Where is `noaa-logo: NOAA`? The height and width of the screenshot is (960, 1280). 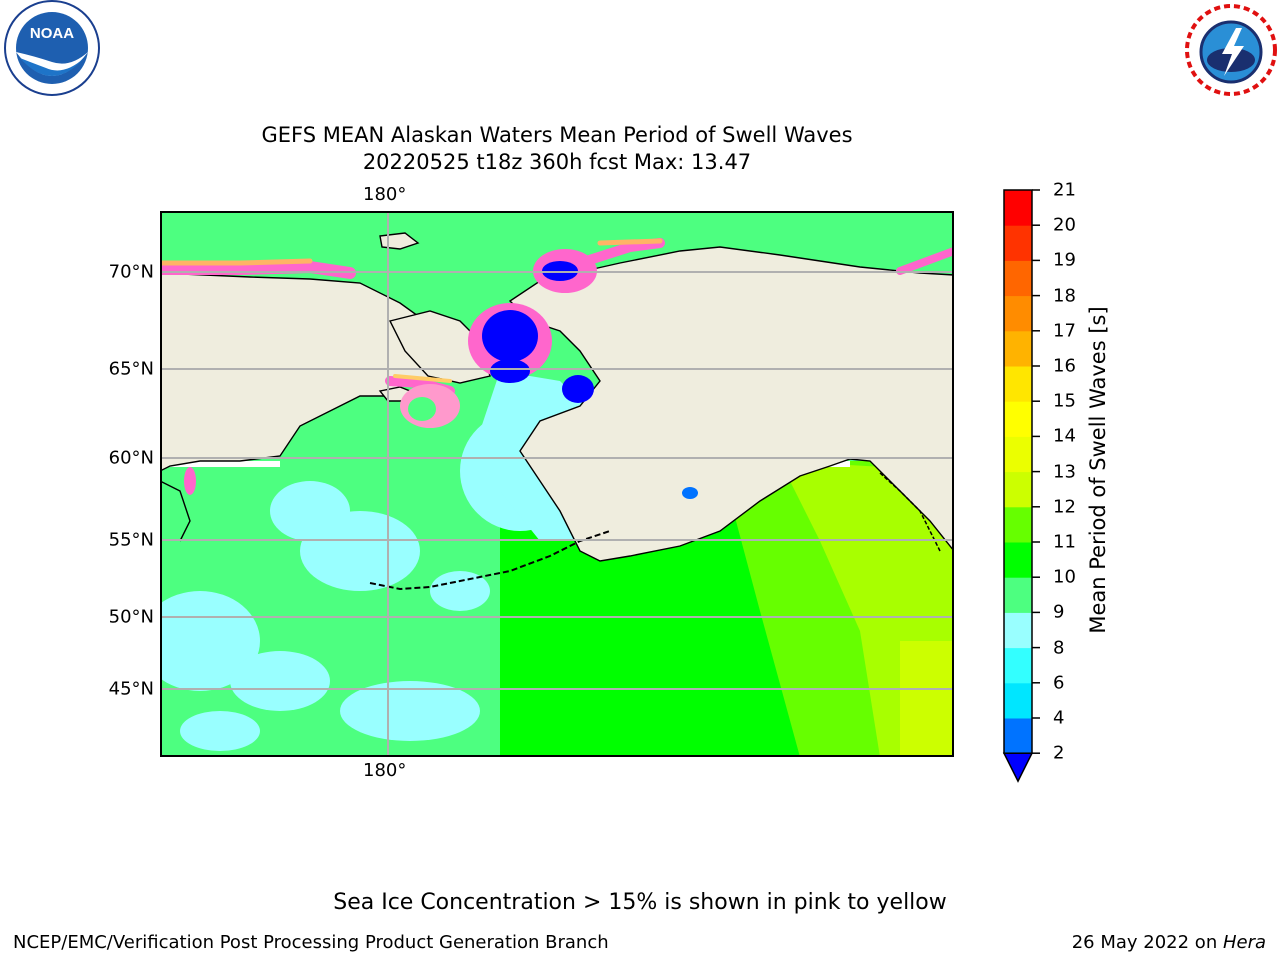 noaa-logo: NOAA is located at coordinates (52, 48).